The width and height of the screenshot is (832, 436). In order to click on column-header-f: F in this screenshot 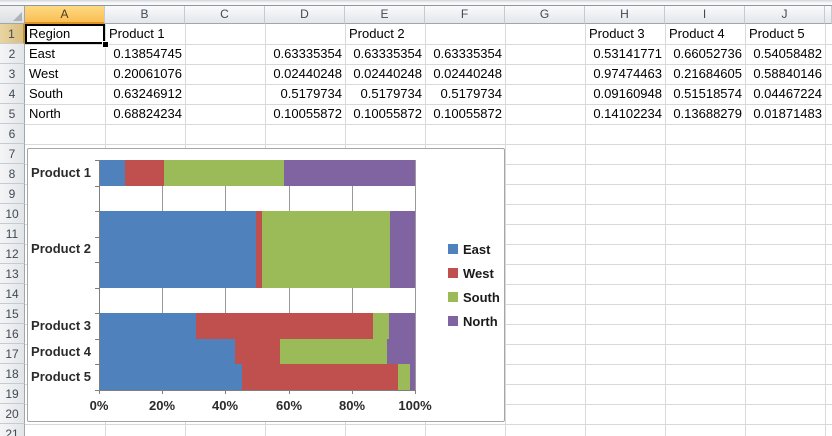, I will do `click(465, 15)`.